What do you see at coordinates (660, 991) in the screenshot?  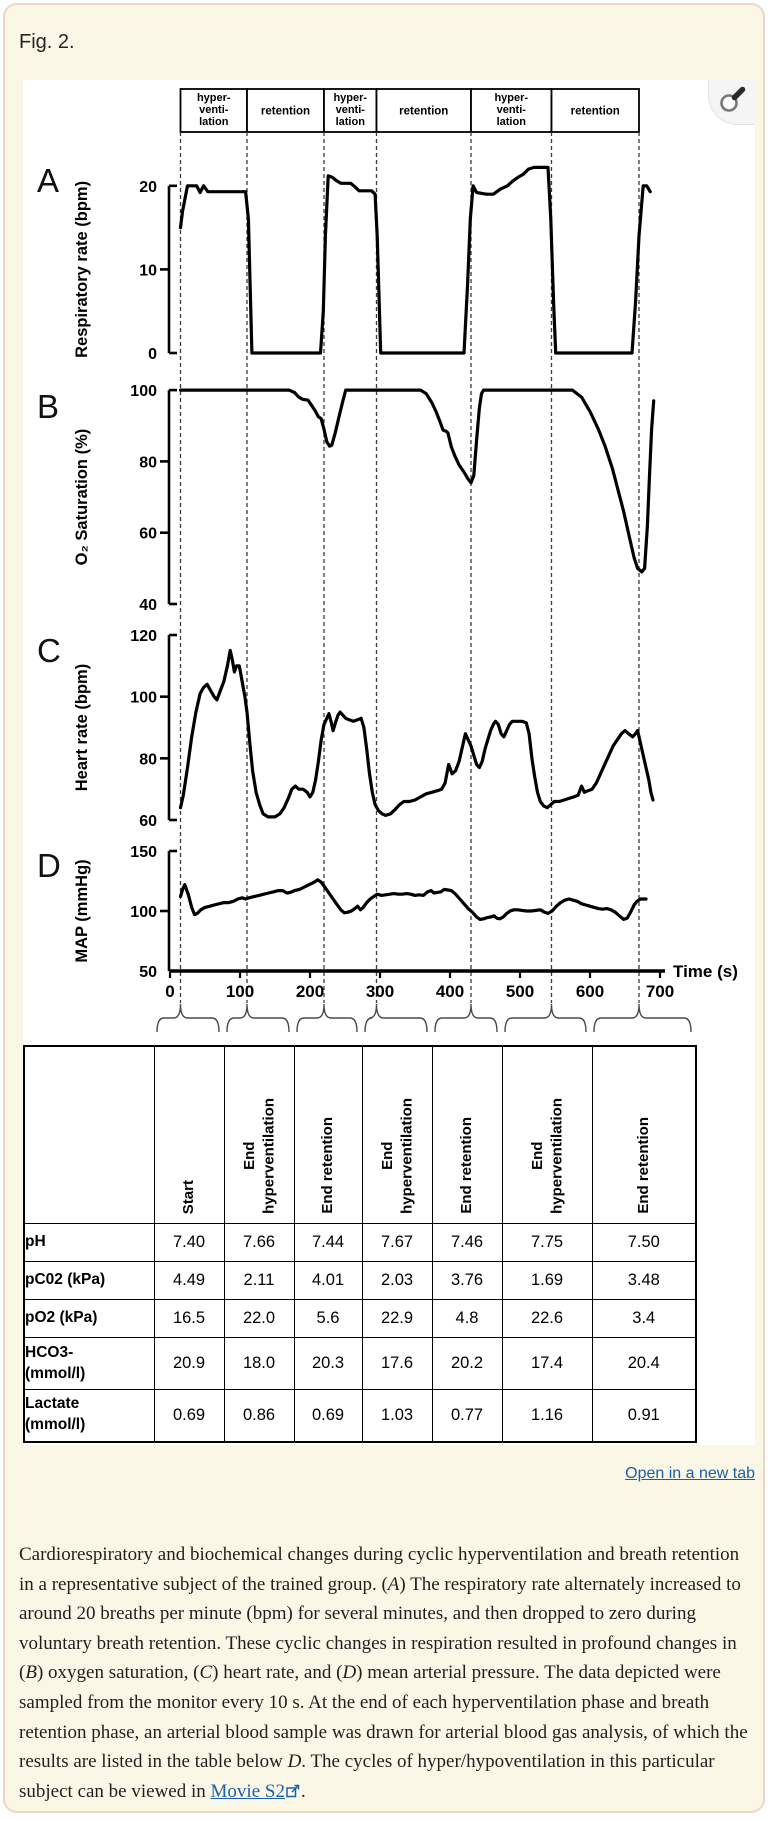 I see `svg-text: 700` at bounding box center [660, 991].